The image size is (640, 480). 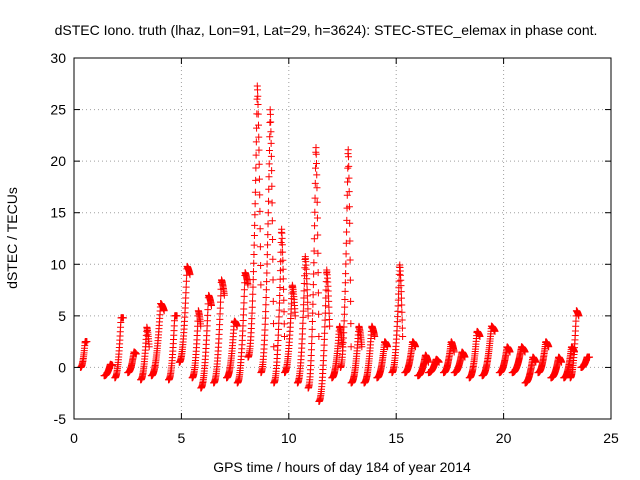 What do you see at coordinates (58, 110) in the screenshot?
I see `y-tick-label: 25` at bounding box center [58, 110].